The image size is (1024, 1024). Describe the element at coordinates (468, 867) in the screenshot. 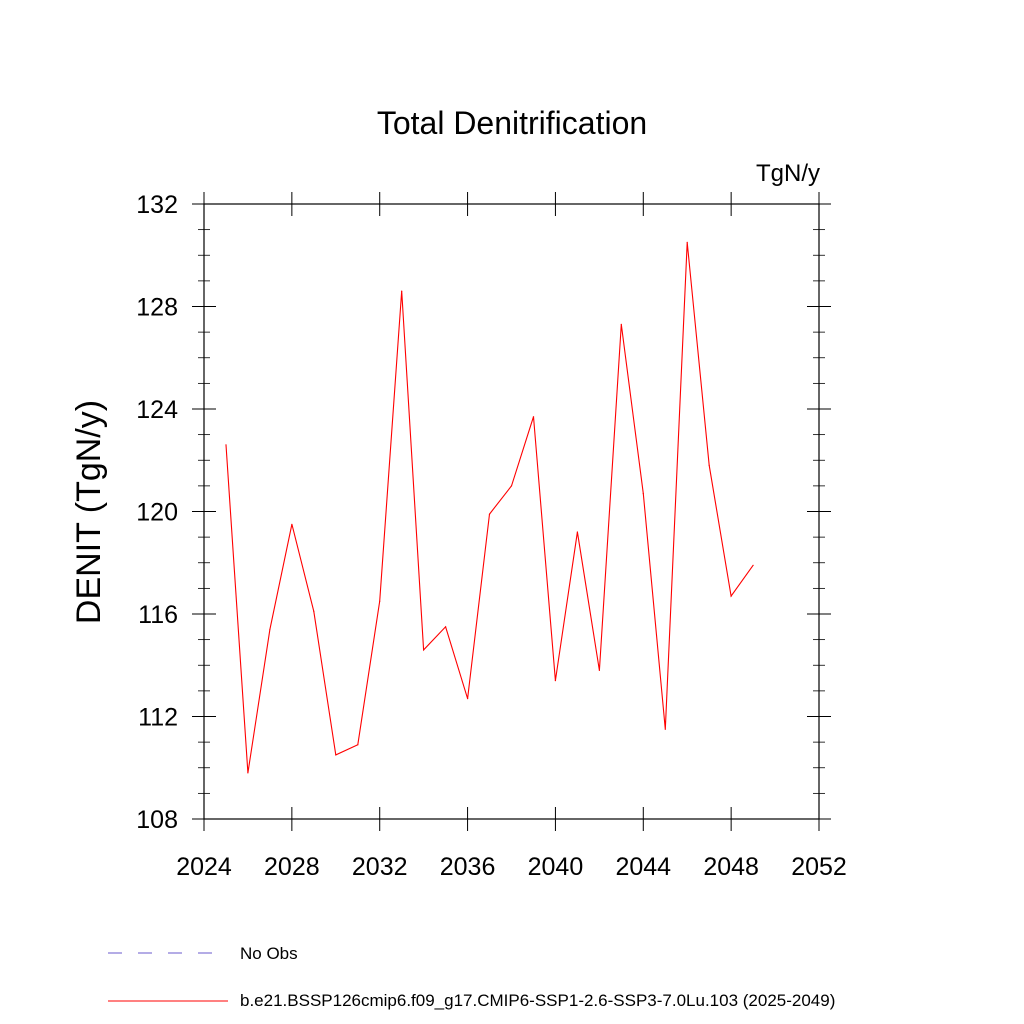

I see `x-tick-label: 2036` at that location.